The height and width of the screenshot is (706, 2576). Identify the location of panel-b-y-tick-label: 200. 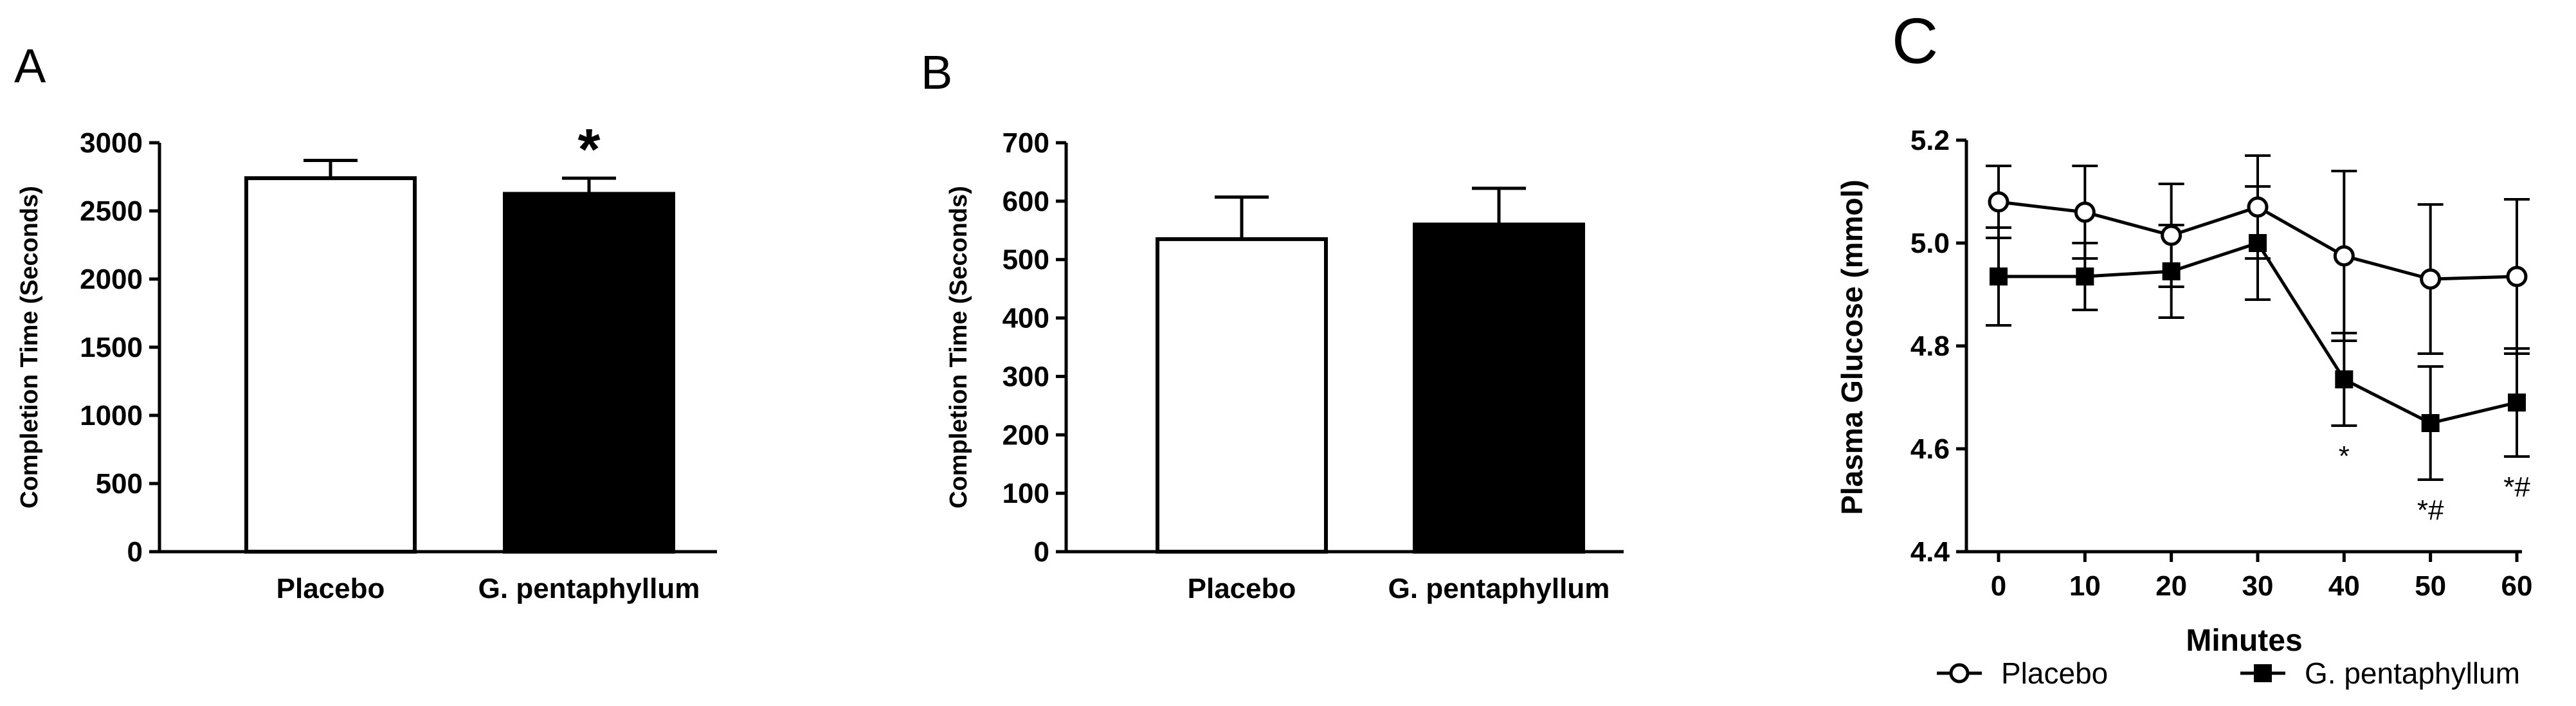
(1025, 435).